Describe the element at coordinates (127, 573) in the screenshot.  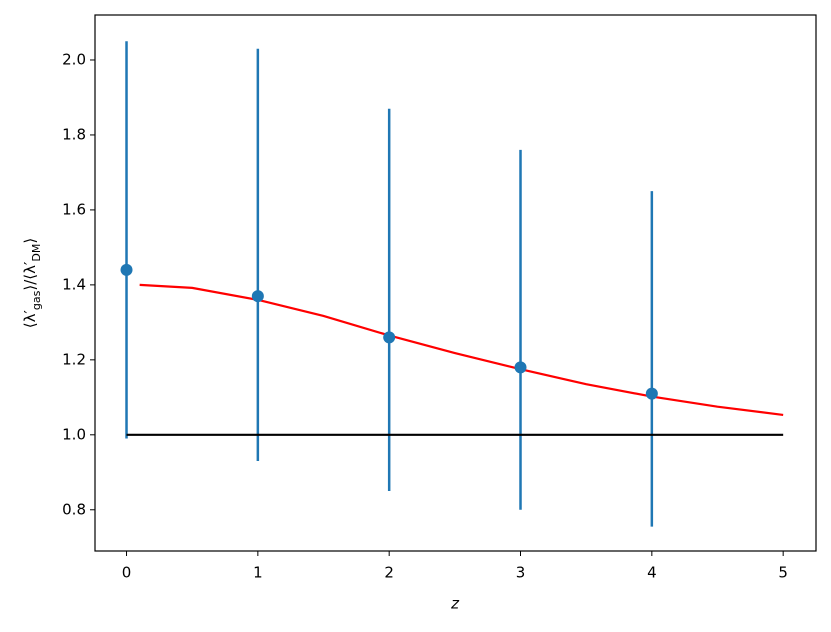
I see `x-tick-label: 0` at that location.